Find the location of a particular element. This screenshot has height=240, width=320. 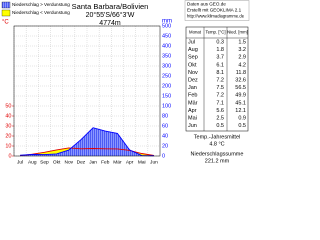

x-tick-label: Mai is located at coordinates (142, 162).